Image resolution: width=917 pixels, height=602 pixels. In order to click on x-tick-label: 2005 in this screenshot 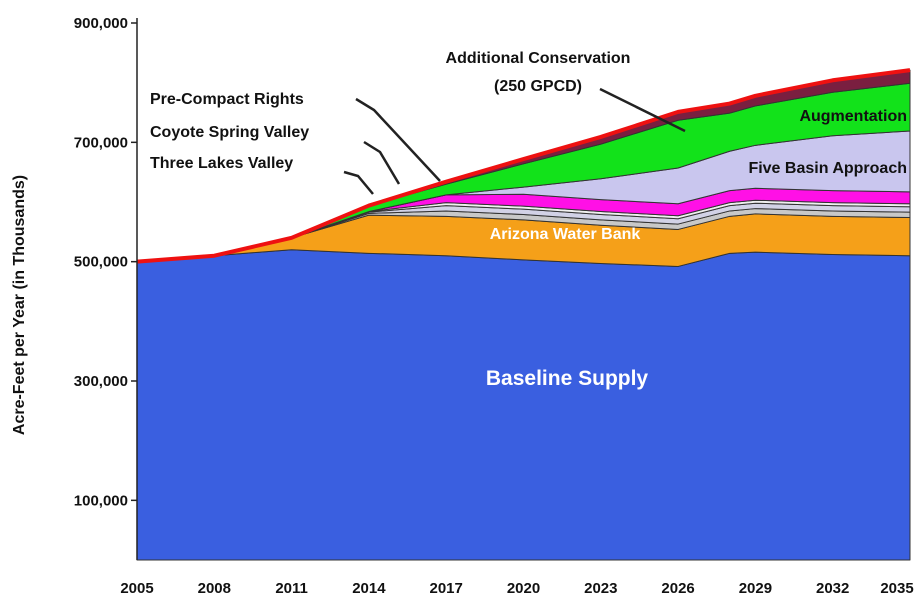, I will do `click(136, 588)`.